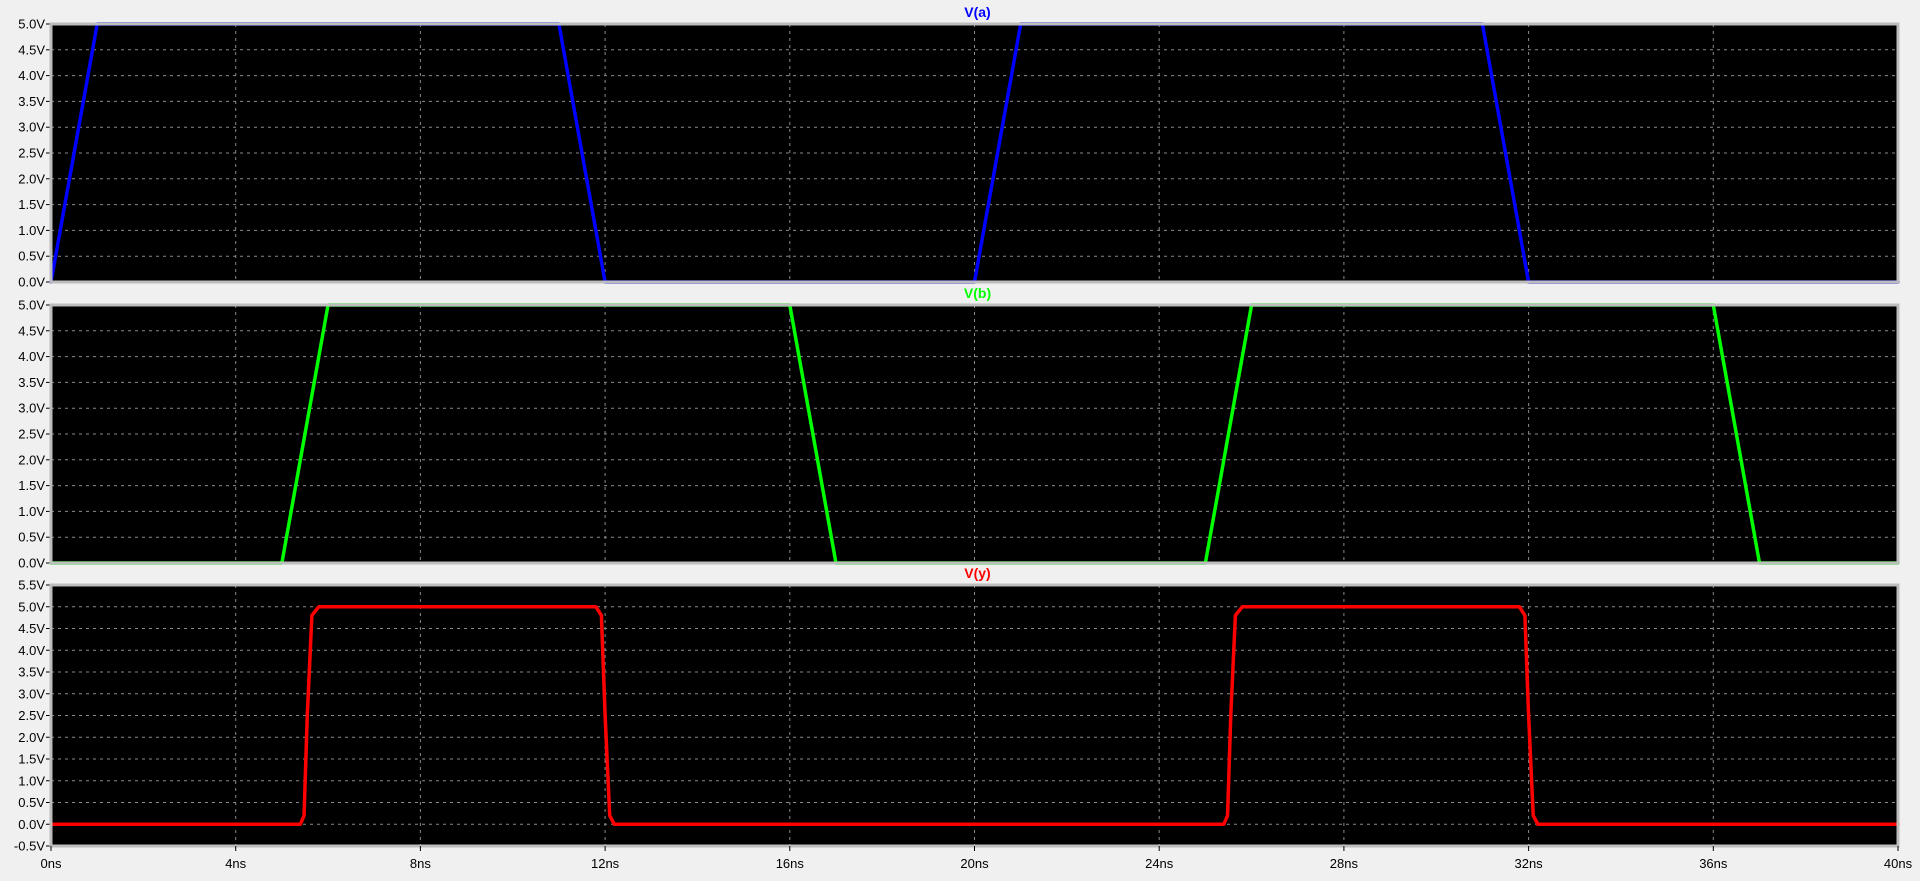  Describe the element at coordinates (1528, 863) in the screenshot. I see `x-tick-label: 32ns` at that location.